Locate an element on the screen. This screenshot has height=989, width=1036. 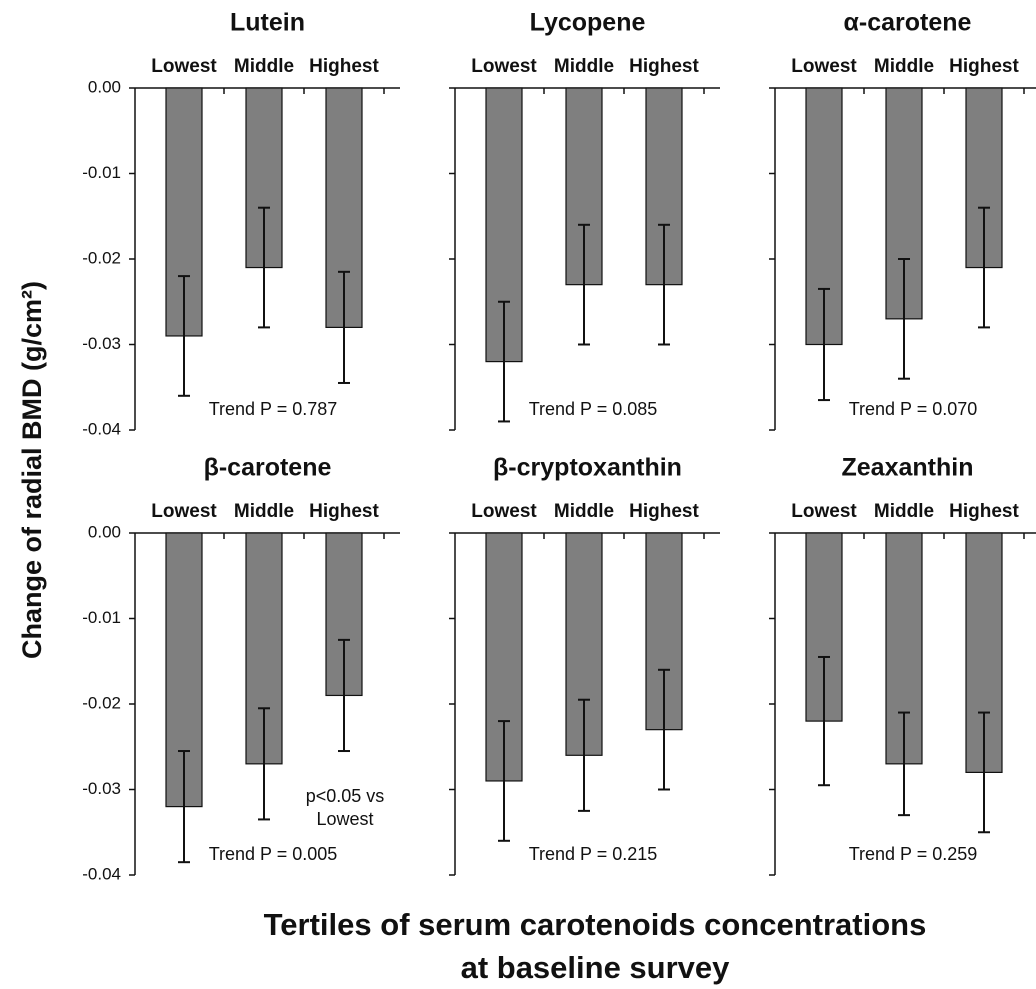
annotation: Trend P = 0.070 is located at coordinates (913, 409).